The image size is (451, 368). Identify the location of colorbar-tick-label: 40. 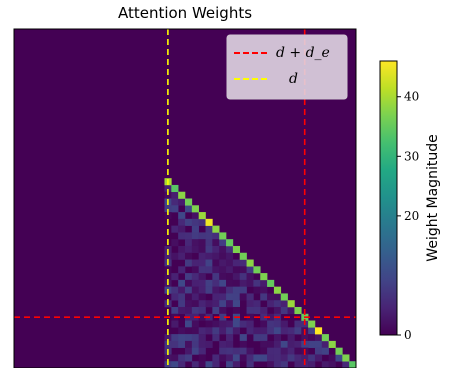
(411, 97).